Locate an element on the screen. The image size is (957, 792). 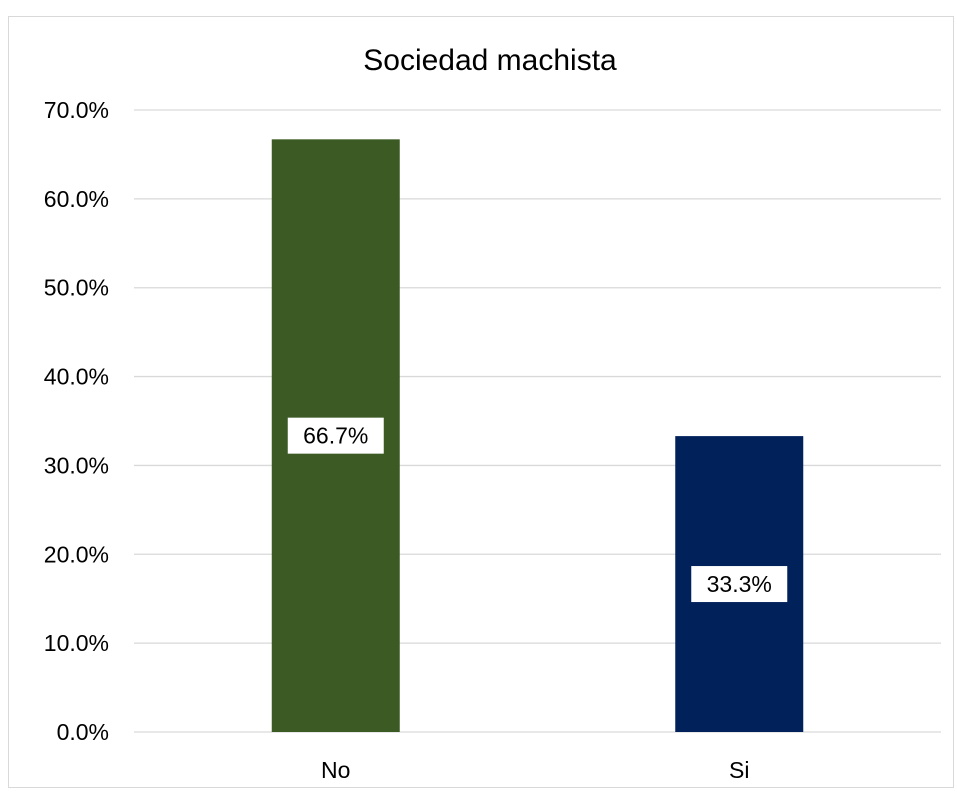
y-axis-tick-labels: 0.0% 10.0% 20.0% 30.0% 40.0% 50.0% 60.0% 70.0% is located at coordinates (76, 421).